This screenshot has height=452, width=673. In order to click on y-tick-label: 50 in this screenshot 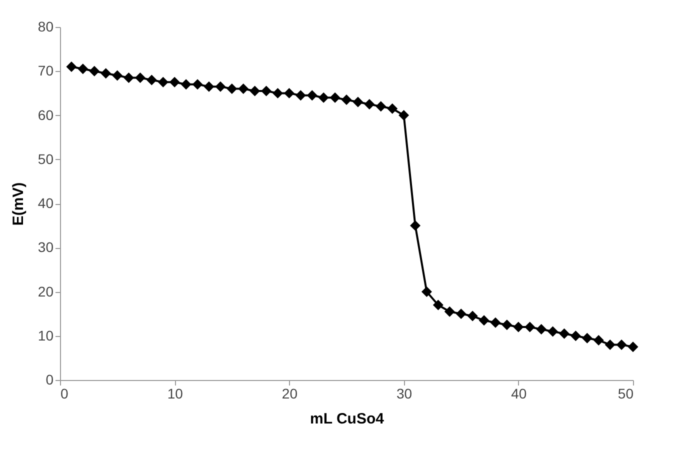, I will do `click(46, 158)`.